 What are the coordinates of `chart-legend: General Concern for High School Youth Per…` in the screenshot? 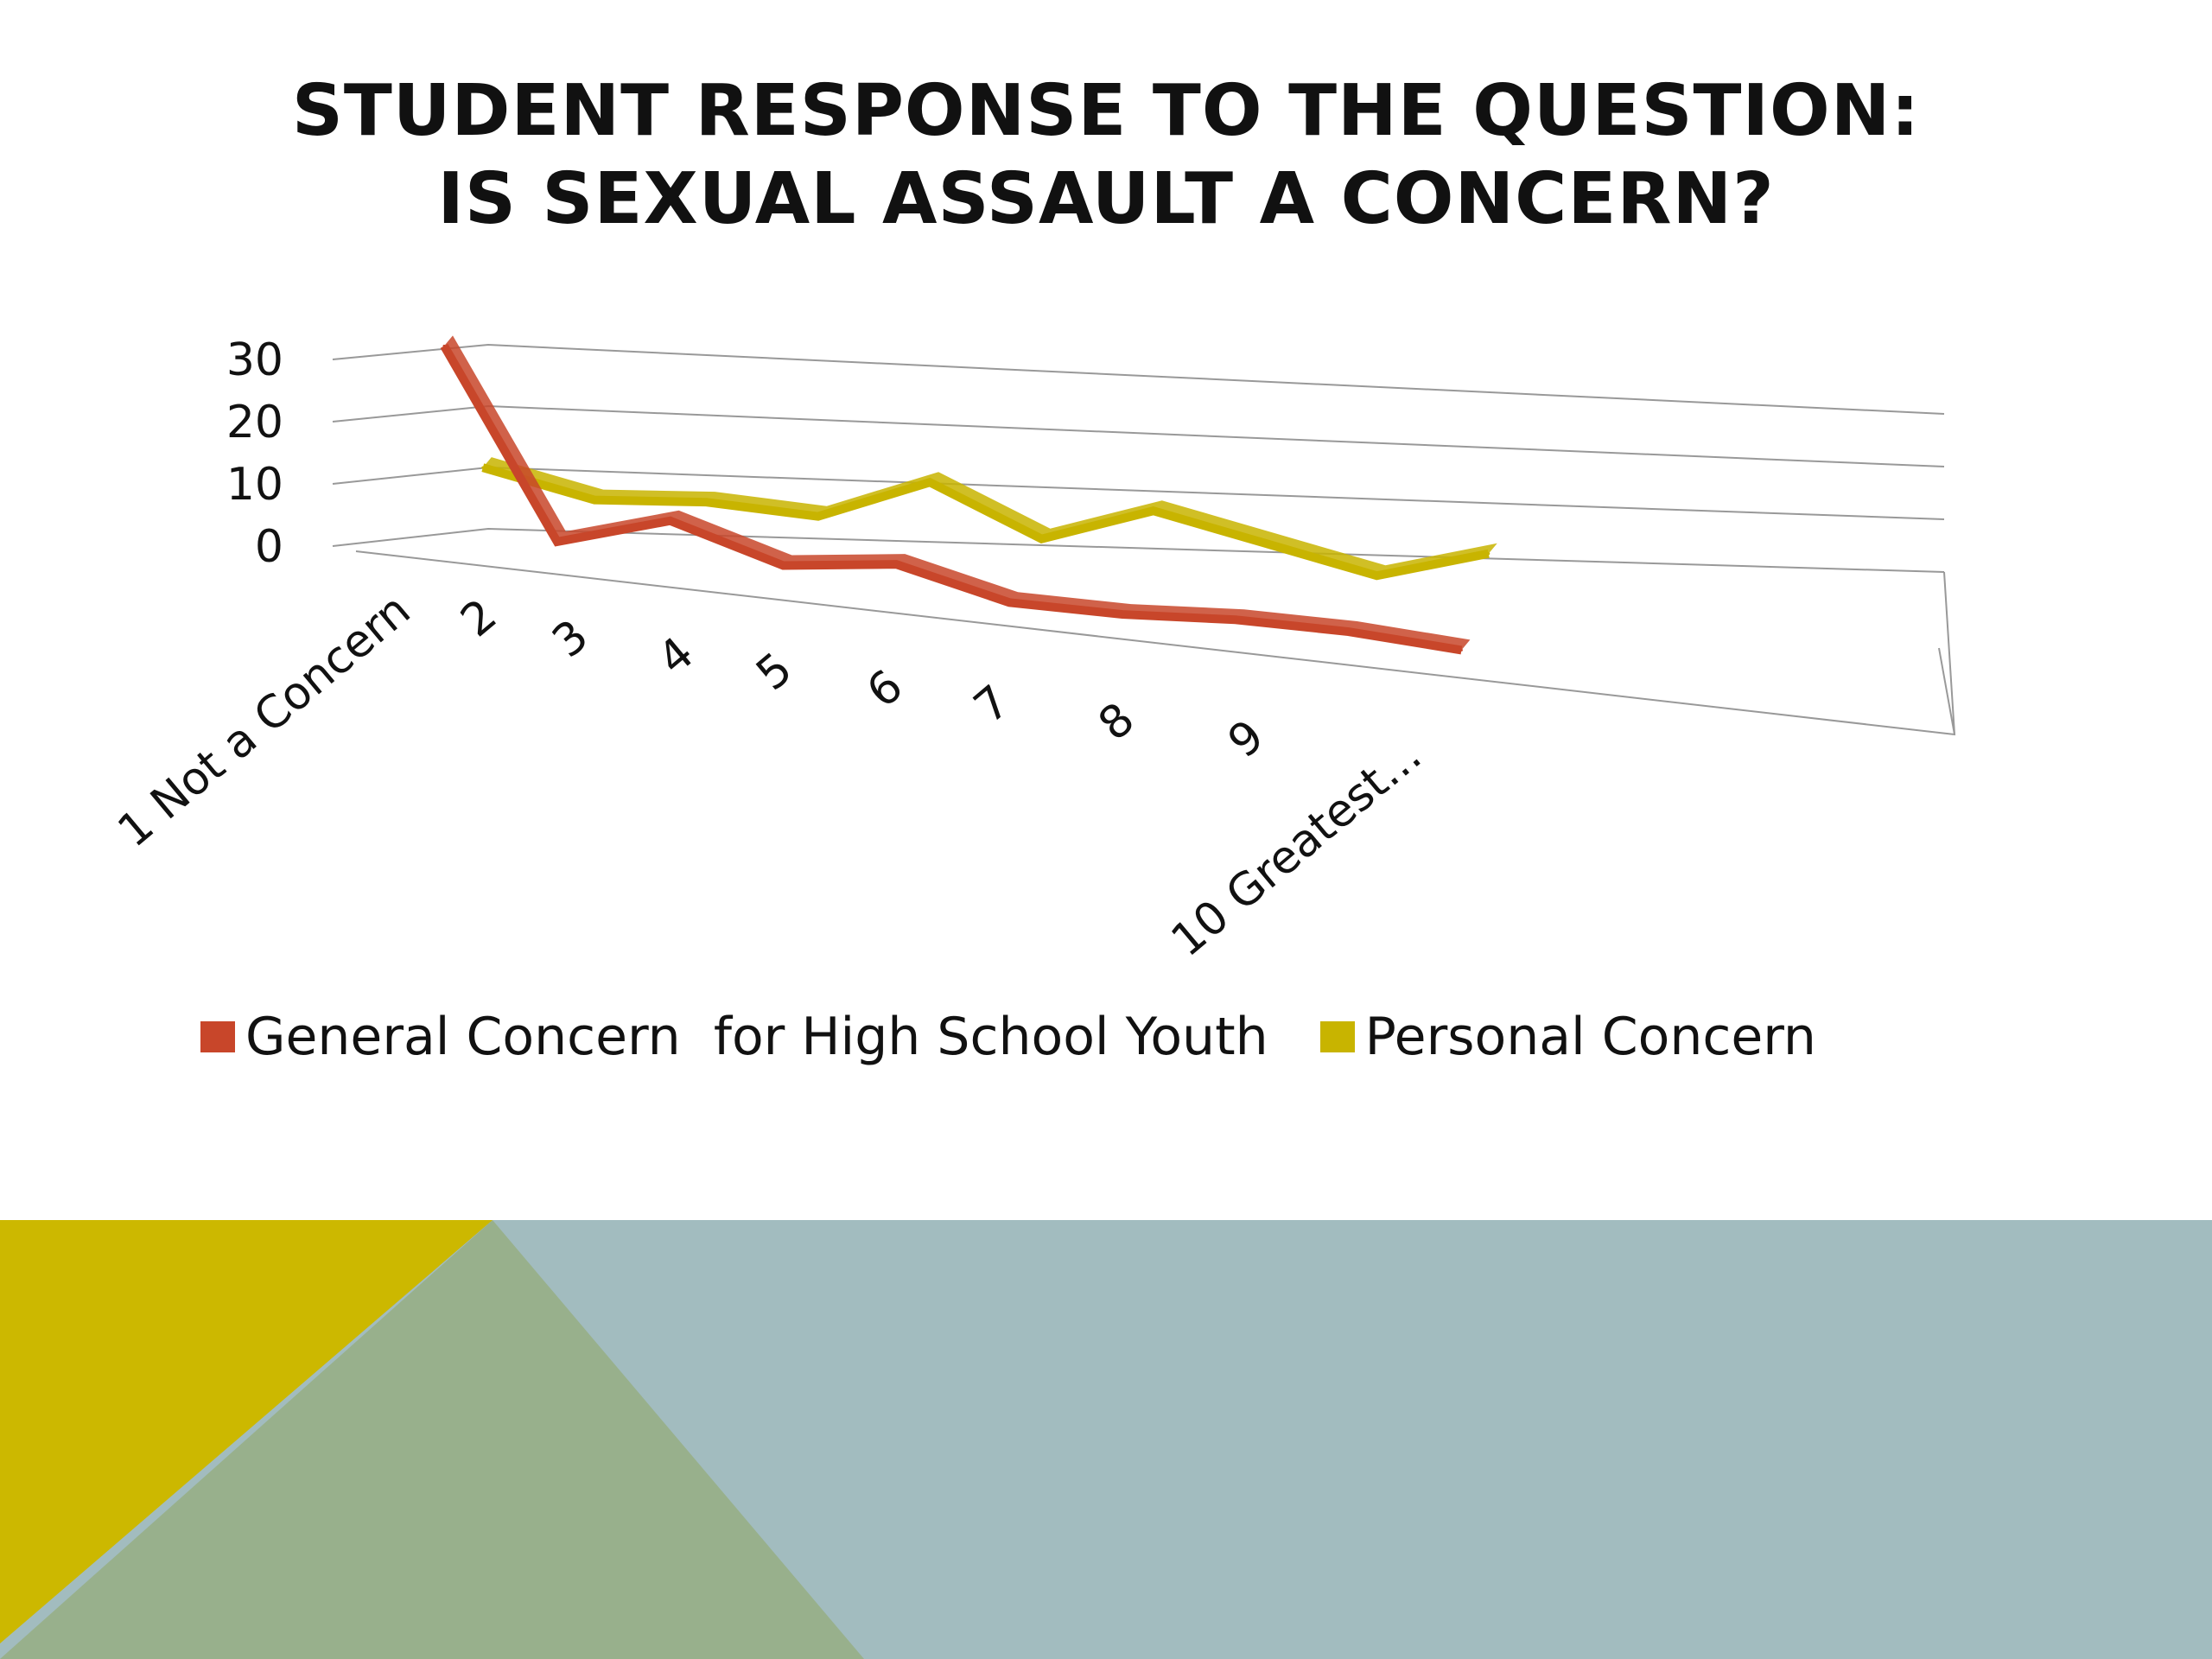 It's located at (1034, 1036).